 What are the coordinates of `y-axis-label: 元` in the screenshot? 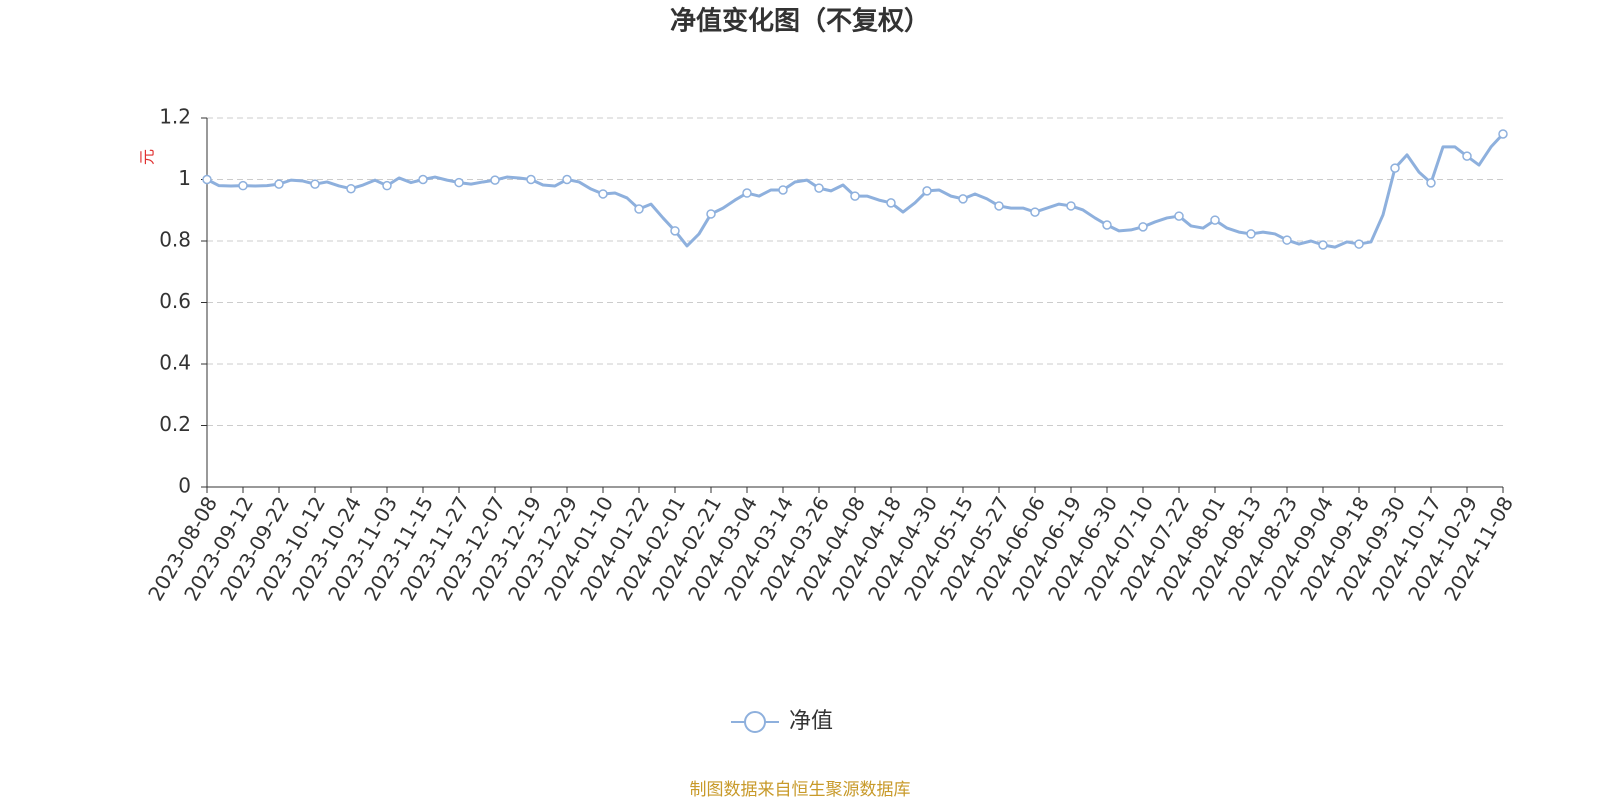 It's located at (147, 157).